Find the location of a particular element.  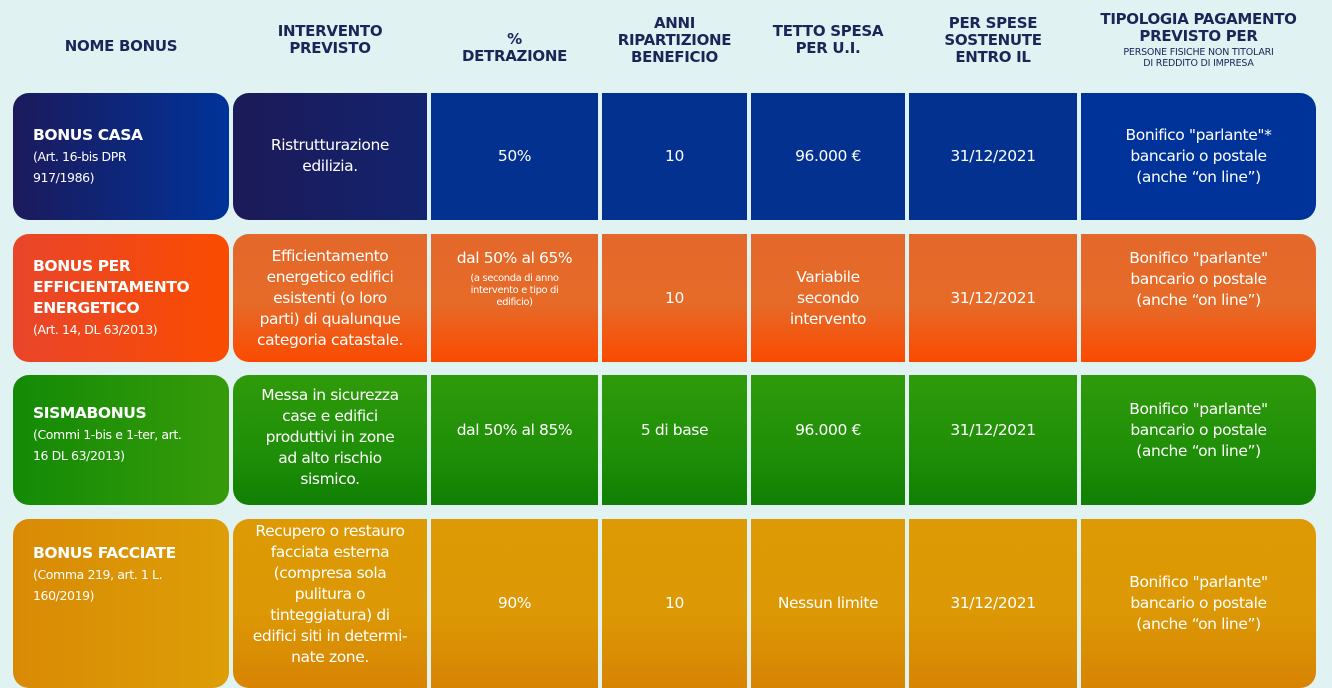

tetto-value: Nessun limite is located at coordinates (828, 603).